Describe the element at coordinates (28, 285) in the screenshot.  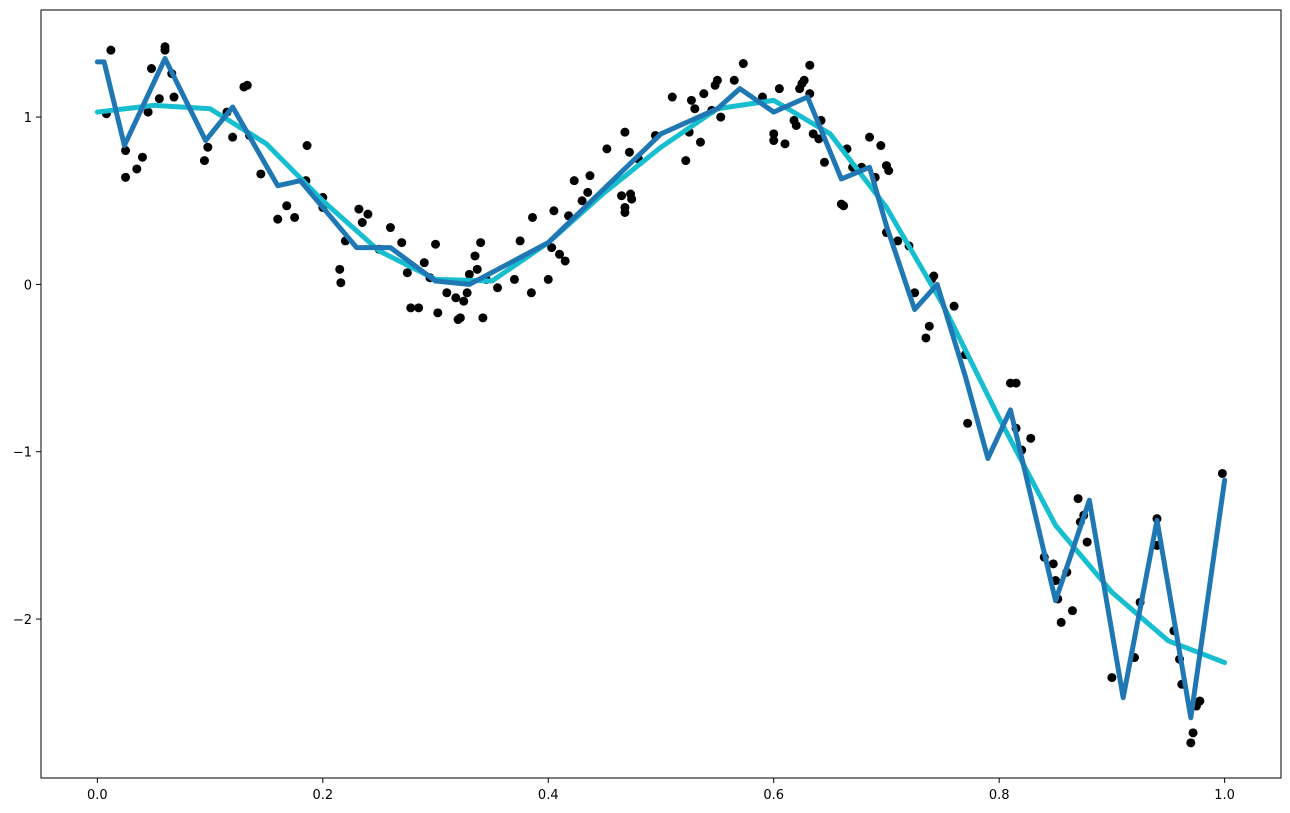
I see `y-tick-label: 0` at that location.